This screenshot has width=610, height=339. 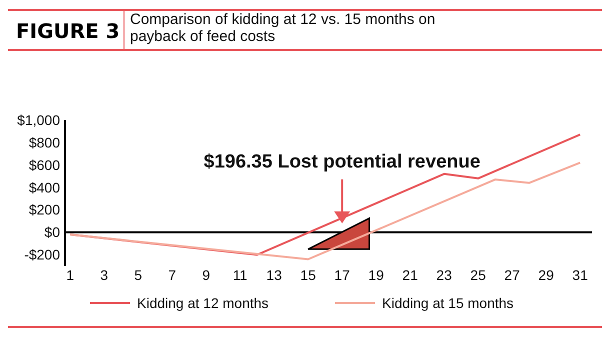 I want to click on y-tick-label: -$200, so click(x=42, y=254).